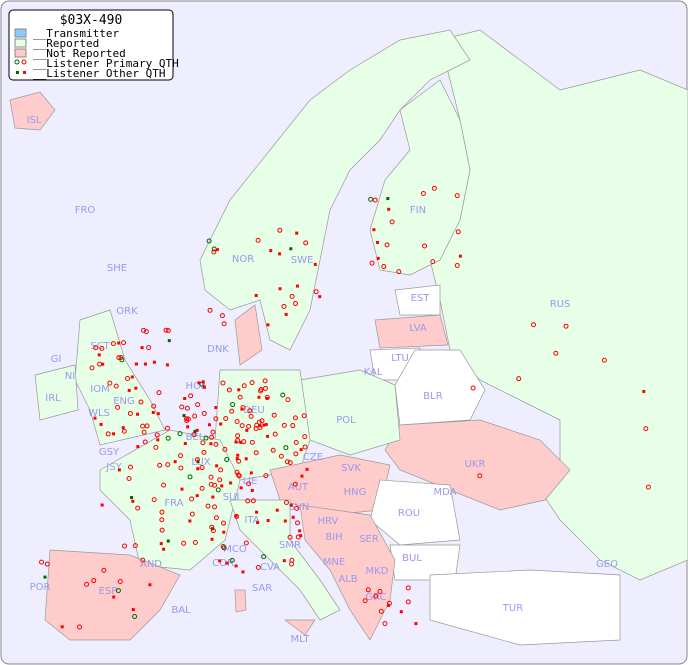 The height and width of the screenshot is (665, 688). I want to click on country-label-aut: AUT, so click(298, 487).